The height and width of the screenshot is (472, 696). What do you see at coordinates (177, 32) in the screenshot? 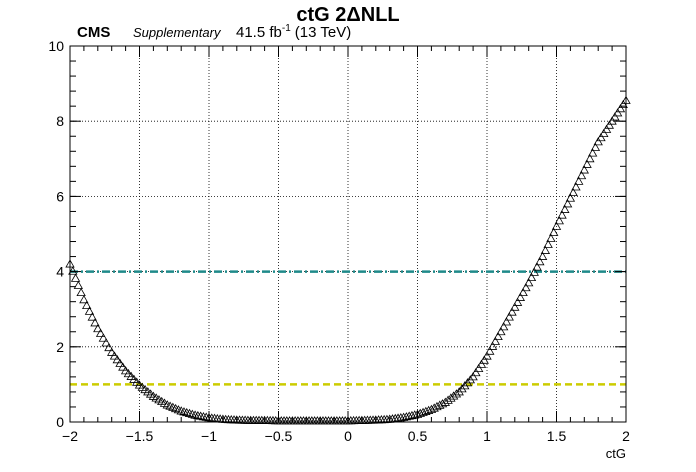
I see `supplementary-label: Supplementary` at bounding box center [177, 32].